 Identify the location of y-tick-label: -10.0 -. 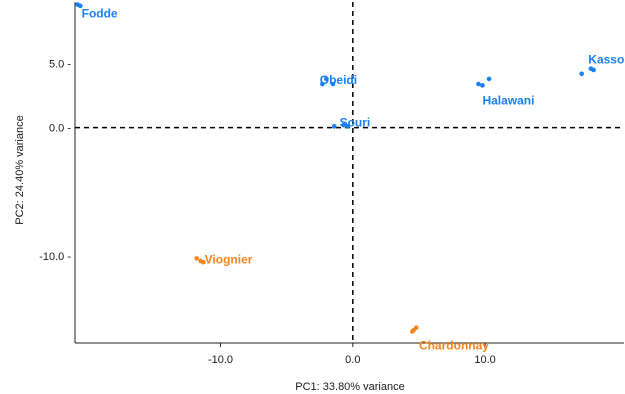
(55, 257).